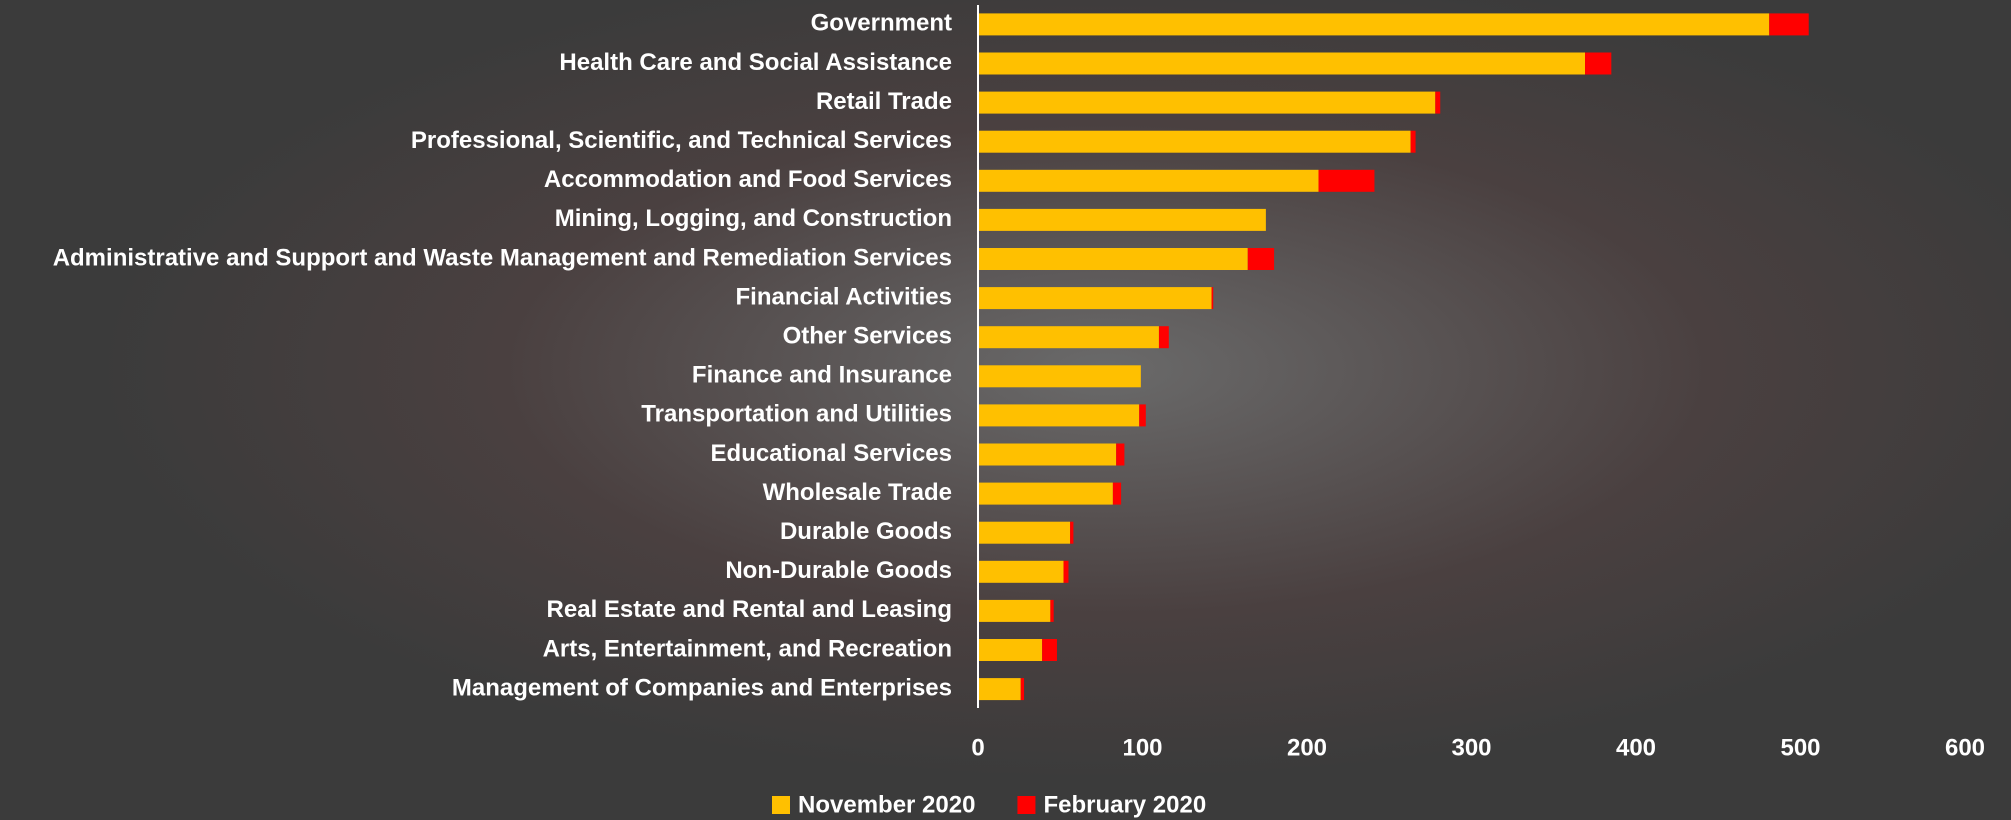 The height and width of the screenshot is (820, 2011). Describe the element at coordinates (843, 296) in the screenshot. I see `y-tick-label: Financial Activities` at that location.